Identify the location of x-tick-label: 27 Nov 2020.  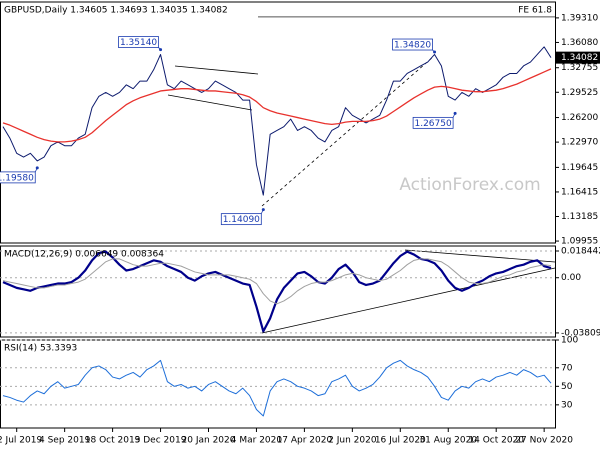
(544, 441).